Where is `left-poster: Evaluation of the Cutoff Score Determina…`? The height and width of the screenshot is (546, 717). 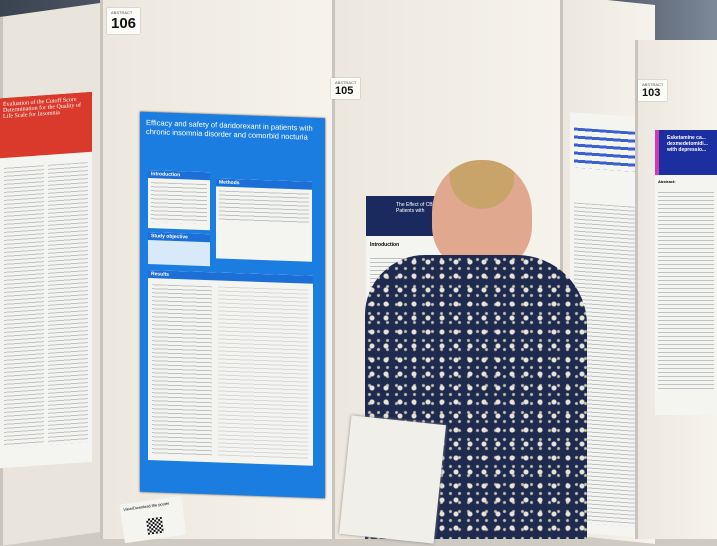 left-poster: Evaluation of the Cutoff Score Determina… is located at coordinates (46, 280).